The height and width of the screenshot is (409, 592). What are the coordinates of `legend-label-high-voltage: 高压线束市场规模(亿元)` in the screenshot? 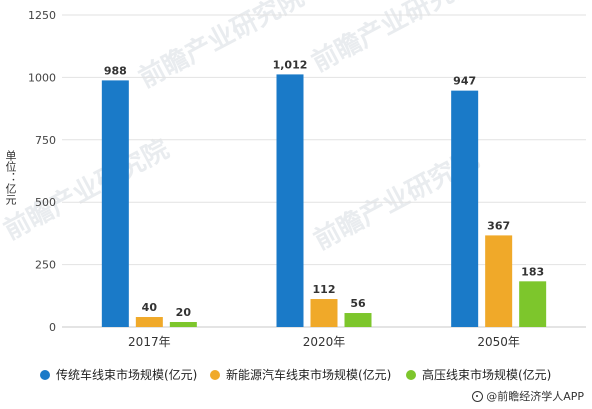 It's located at (487, 375).